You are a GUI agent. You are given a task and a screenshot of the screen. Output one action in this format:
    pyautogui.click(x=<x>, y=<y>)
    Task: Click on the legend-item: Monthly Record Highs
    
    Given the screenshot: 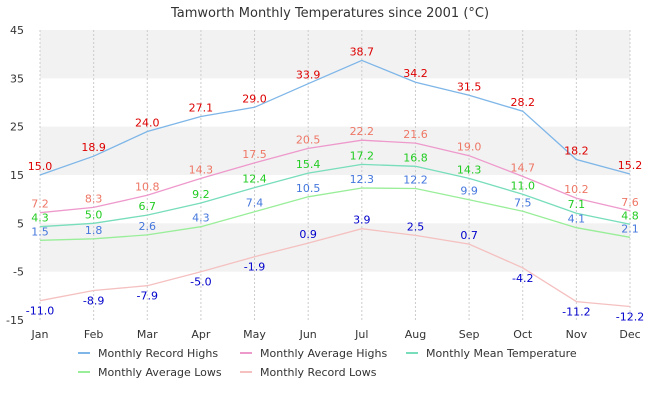 What is the action you would take?
    pyautogui.click(x=148, y=353)
    